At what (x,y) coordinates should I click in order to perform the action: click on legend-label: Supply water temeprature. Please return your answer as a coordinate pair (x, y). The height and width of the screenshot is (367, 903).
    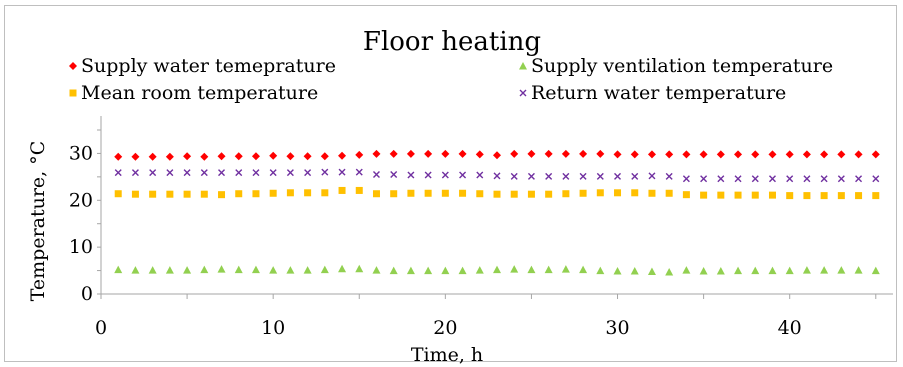
    Looking at the image, I should click on (208, 66).